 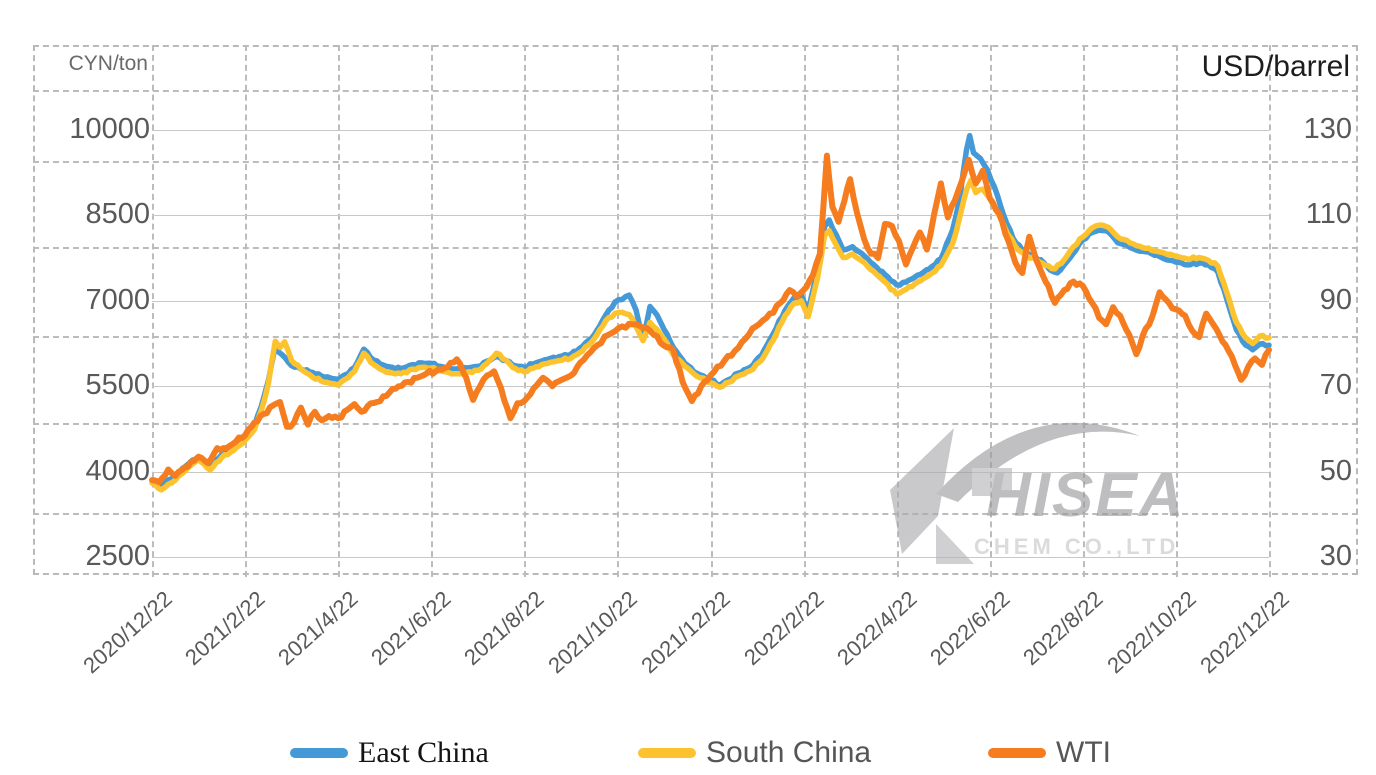 I want to click on east-china-legend-label: East China, so click(x=423, y=752).